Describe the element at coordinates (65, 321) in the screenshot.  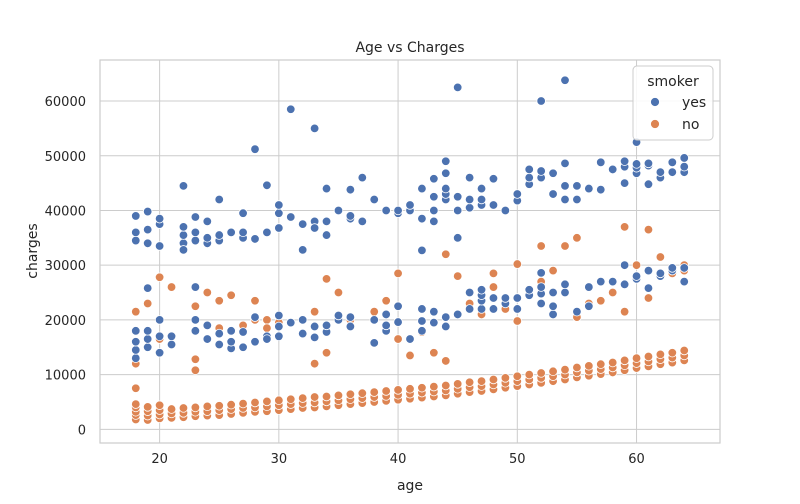
I see `y-tick-label: 20000` at that location.